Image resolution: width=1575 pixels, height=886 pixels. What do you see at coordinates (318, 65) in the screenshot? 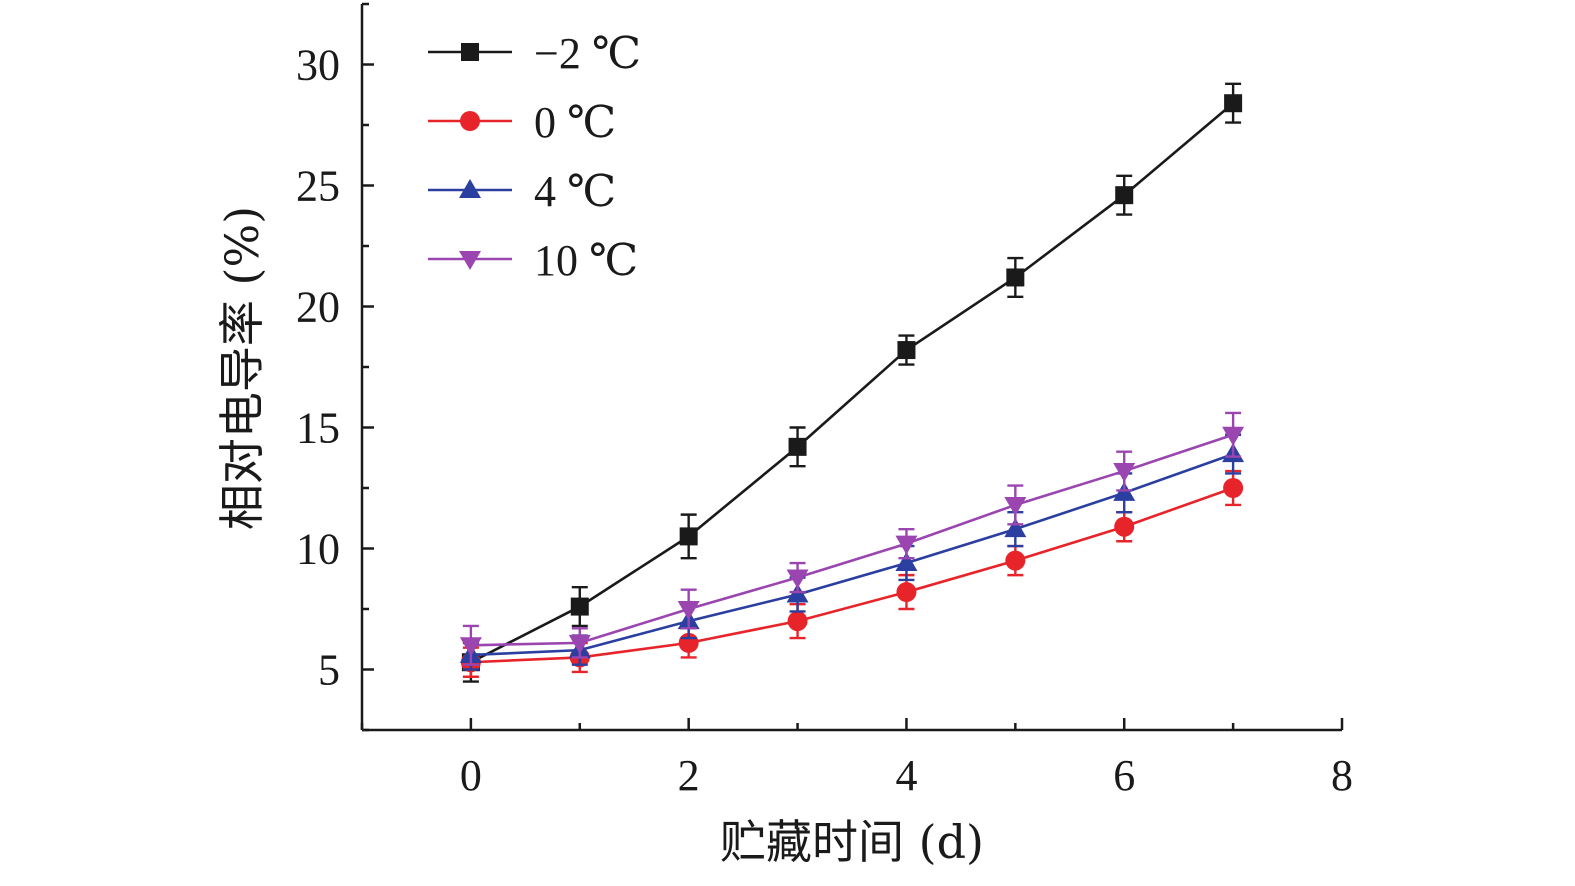
I see `y-tick-label: 30` at bounding box center [318, 65].